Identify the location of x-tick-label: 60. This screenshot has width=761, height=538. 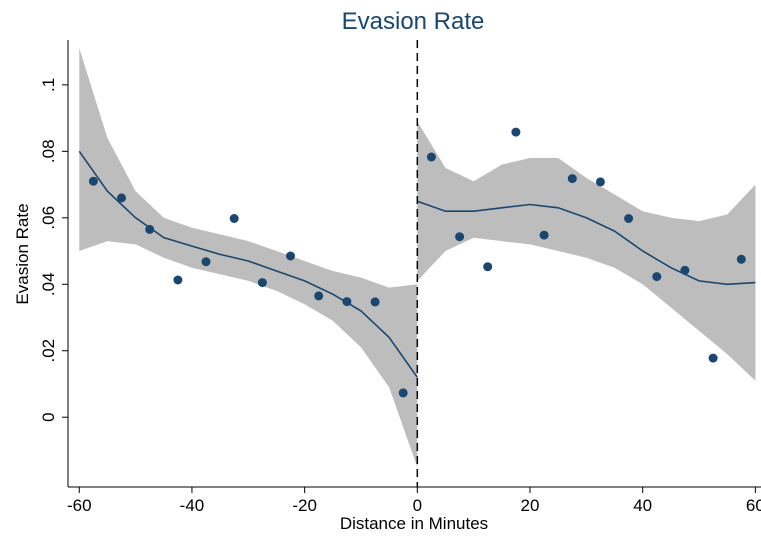
(753, 505).